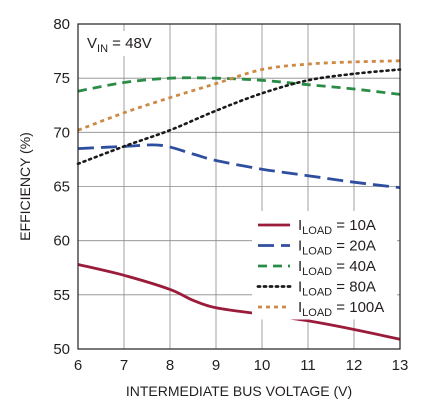 The height and width of the screenshot is (406, 435). Describe the element at coordinates (400, 365) in the screenshot. I see `x-tick-label: 13` at that location.